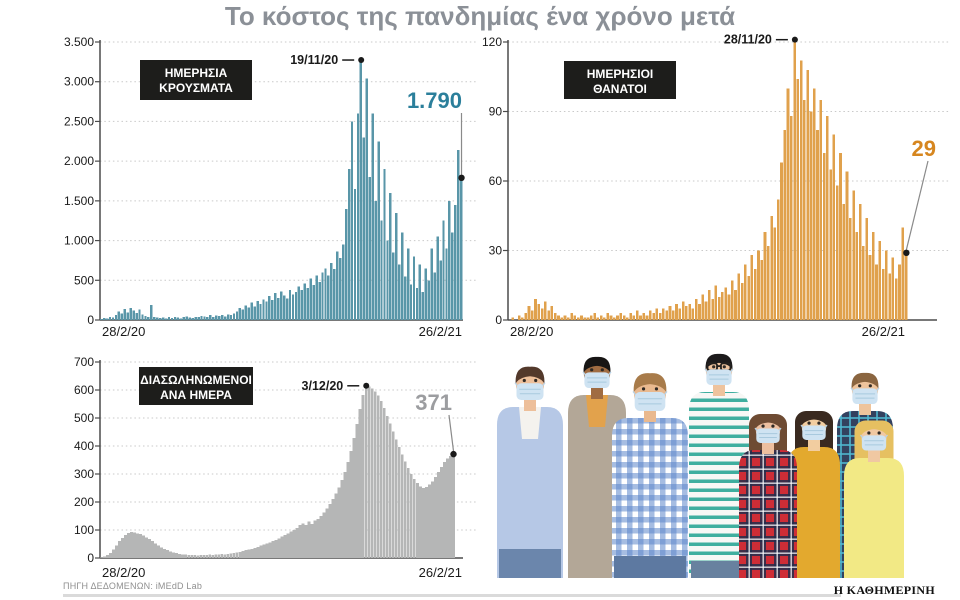  I want to click on jeans, so click(650, 567).